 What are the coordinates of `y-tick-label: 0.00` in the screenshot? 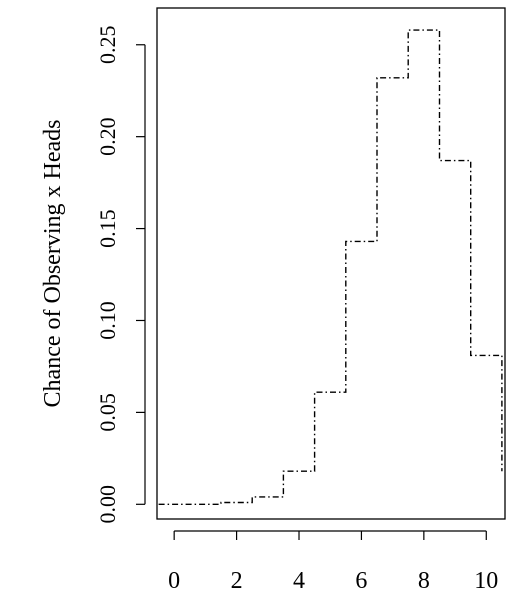 It's located at (107, 504).